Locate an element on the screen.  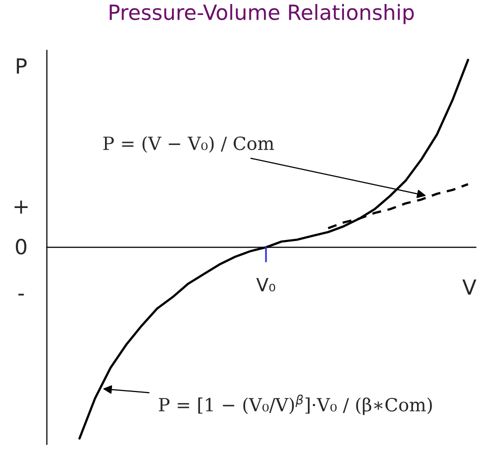
x-axis-title: V is located at coordinates (469, 287).